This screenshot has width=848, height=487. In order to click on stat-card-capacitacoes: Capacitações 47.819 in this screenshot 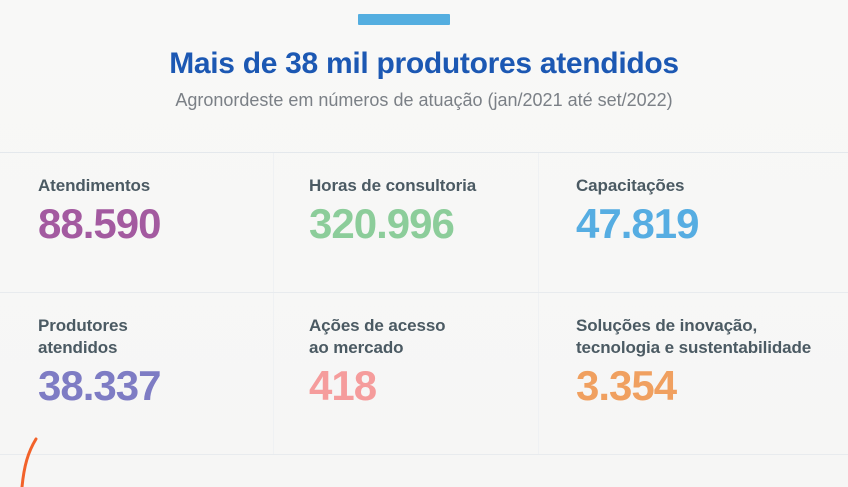, I will do `click(693, 222)`.